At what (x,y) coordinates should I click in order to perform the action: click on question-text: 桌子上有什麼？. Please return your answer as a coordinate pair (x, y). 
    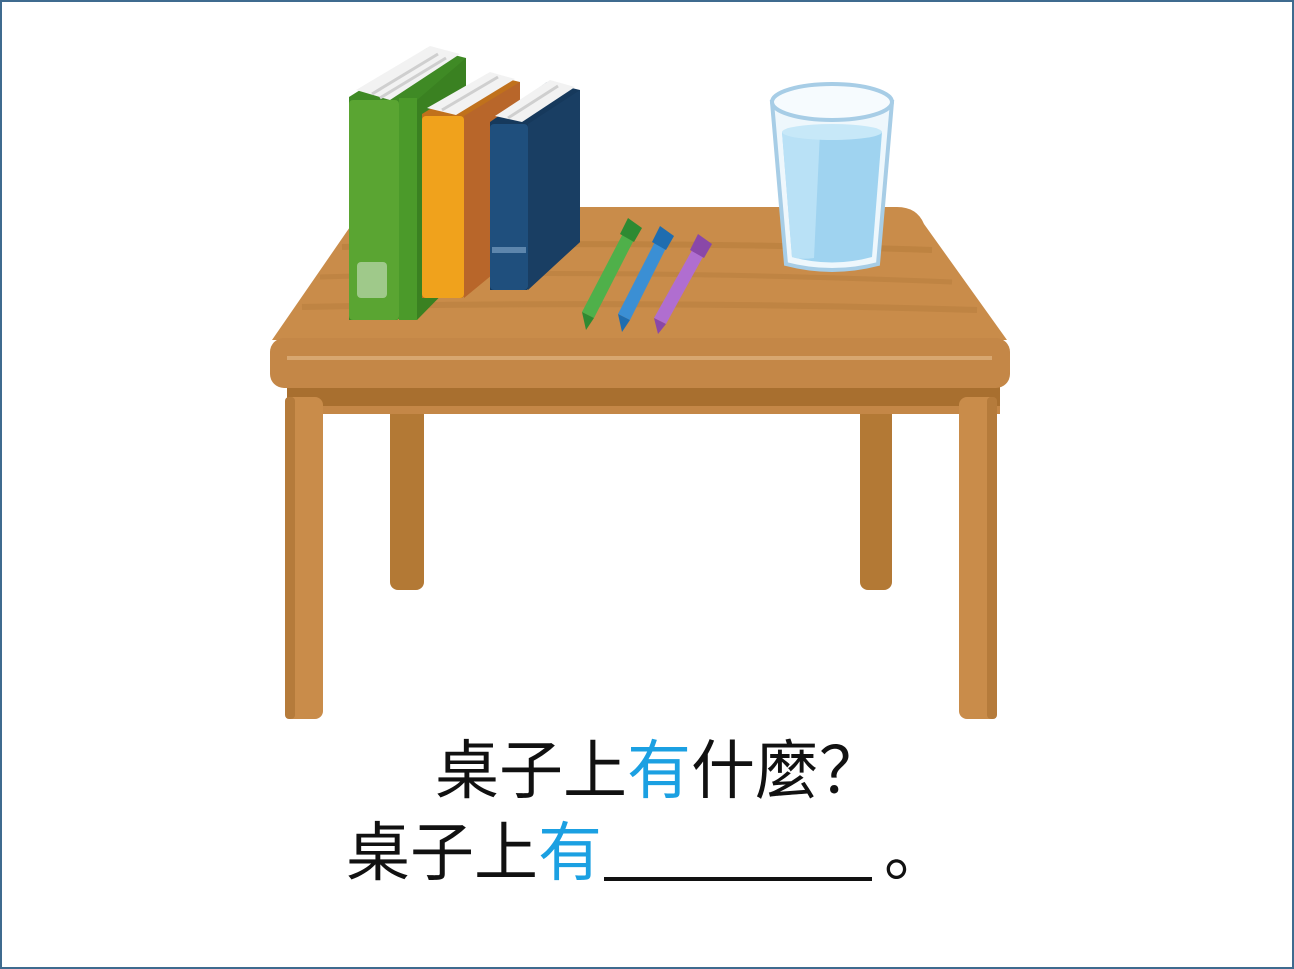
    Looking at the image, I should click on (647, 772).